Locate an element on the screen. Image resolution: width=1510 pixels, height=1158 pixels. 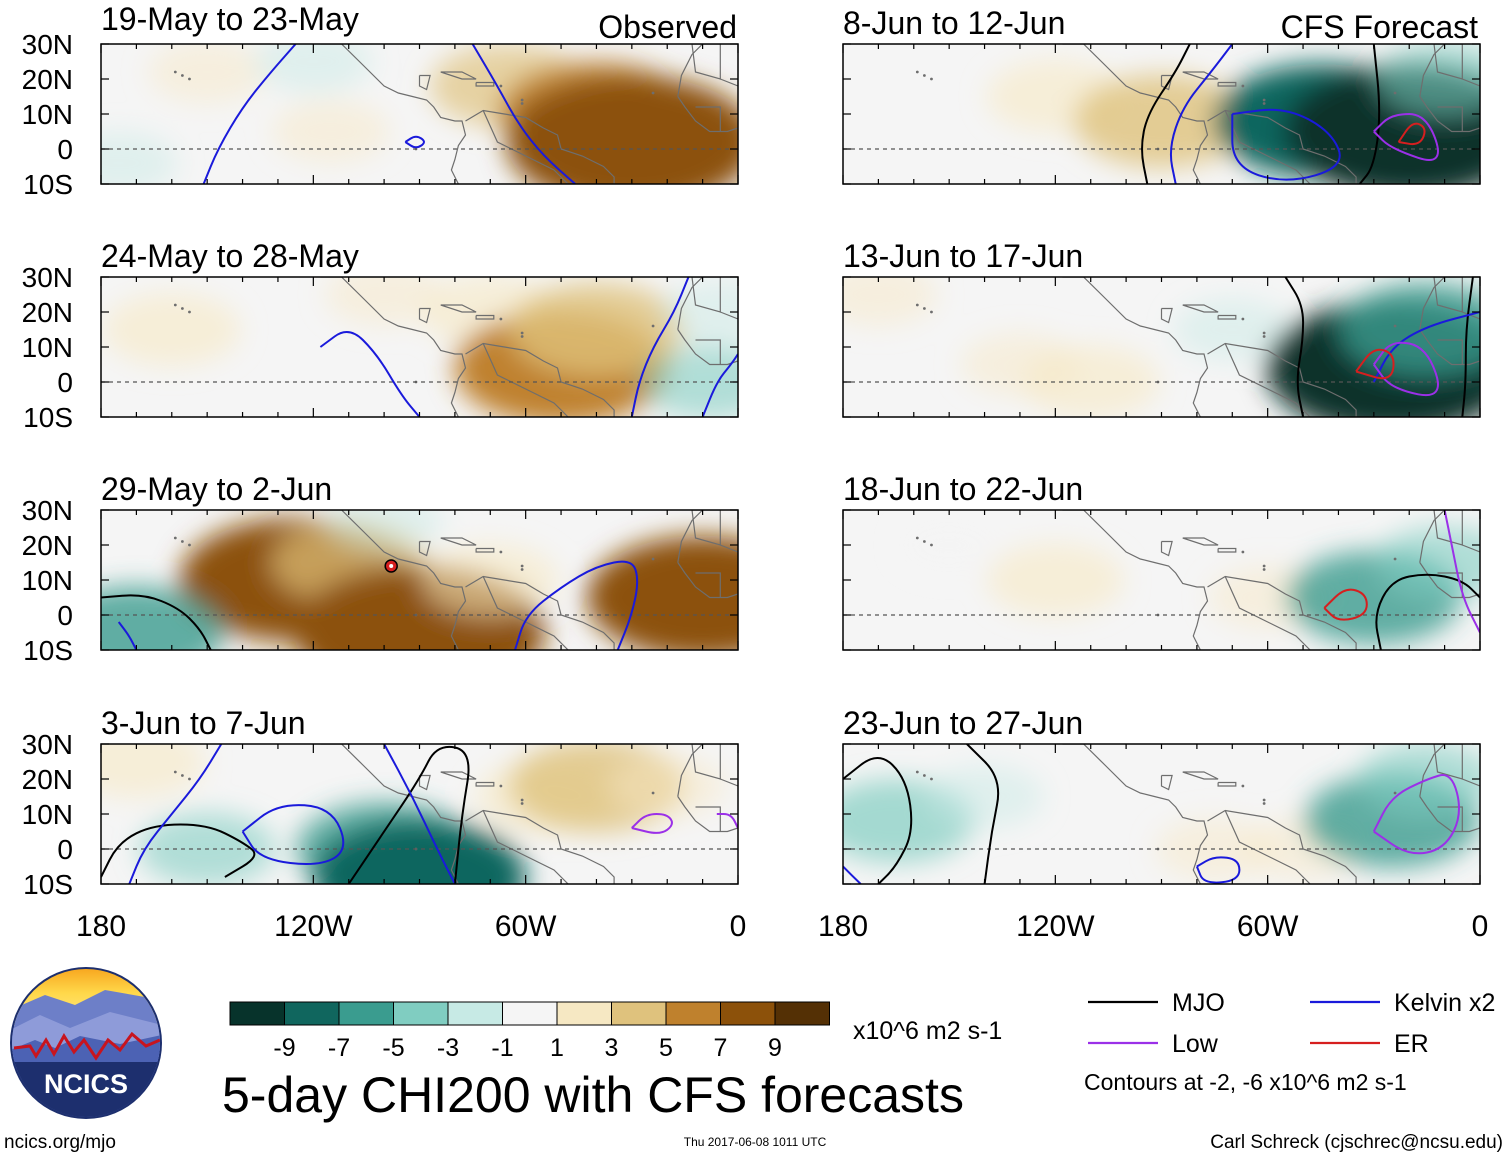
logo-red-line is located at coordinates (86, 1046).